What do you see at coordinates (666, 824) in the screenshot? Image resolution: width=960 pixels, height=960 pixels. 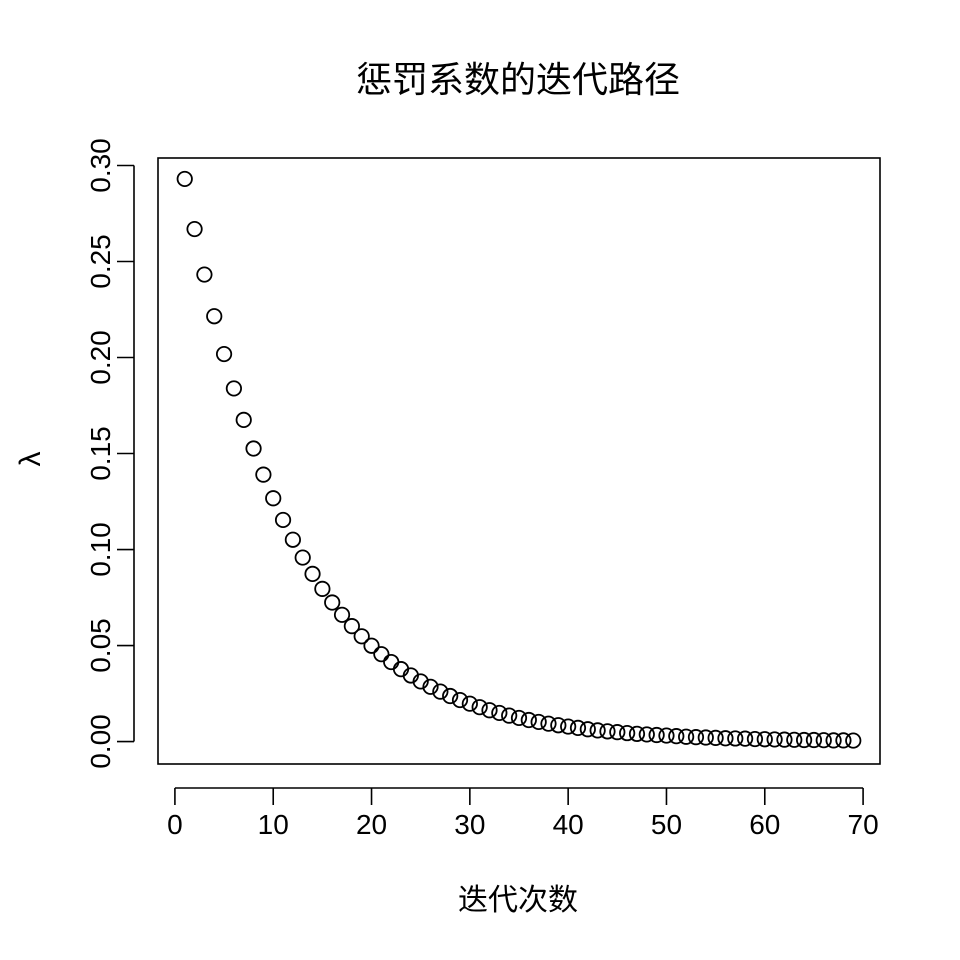 I see `x-tick-label: 50` at bounding box center [666, 824].